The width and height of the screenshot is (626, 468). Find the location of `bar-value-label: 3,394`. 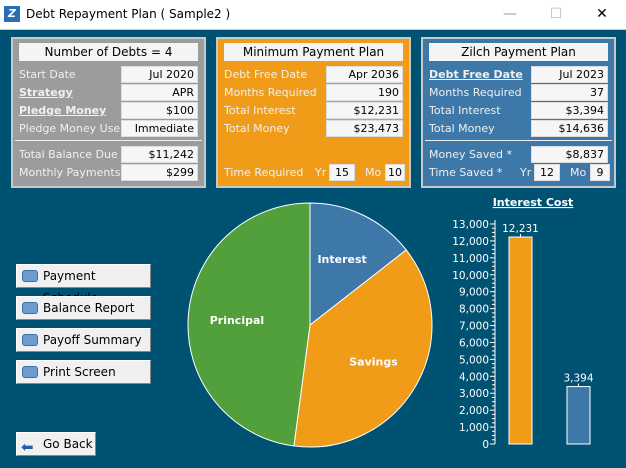

bar-value-label: 3,394 is located at coordinates (578, 379).